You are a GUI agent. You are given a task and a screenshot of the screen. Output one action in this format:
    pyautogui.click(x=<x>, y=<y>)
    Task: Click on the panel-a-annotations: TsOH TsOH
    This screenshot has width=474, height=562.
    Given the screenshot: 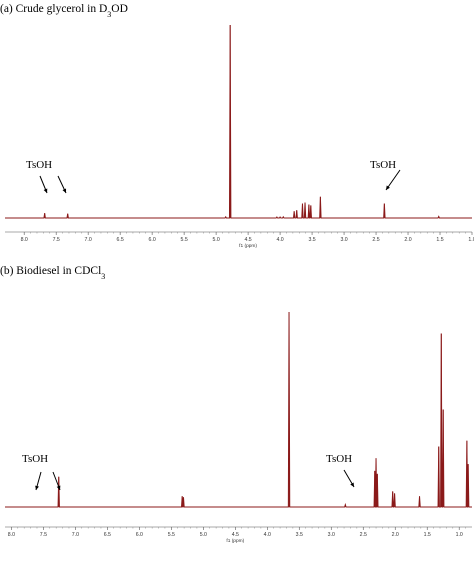 What is the action you would take?
    pyautogui.click(x=213, y=176)
    